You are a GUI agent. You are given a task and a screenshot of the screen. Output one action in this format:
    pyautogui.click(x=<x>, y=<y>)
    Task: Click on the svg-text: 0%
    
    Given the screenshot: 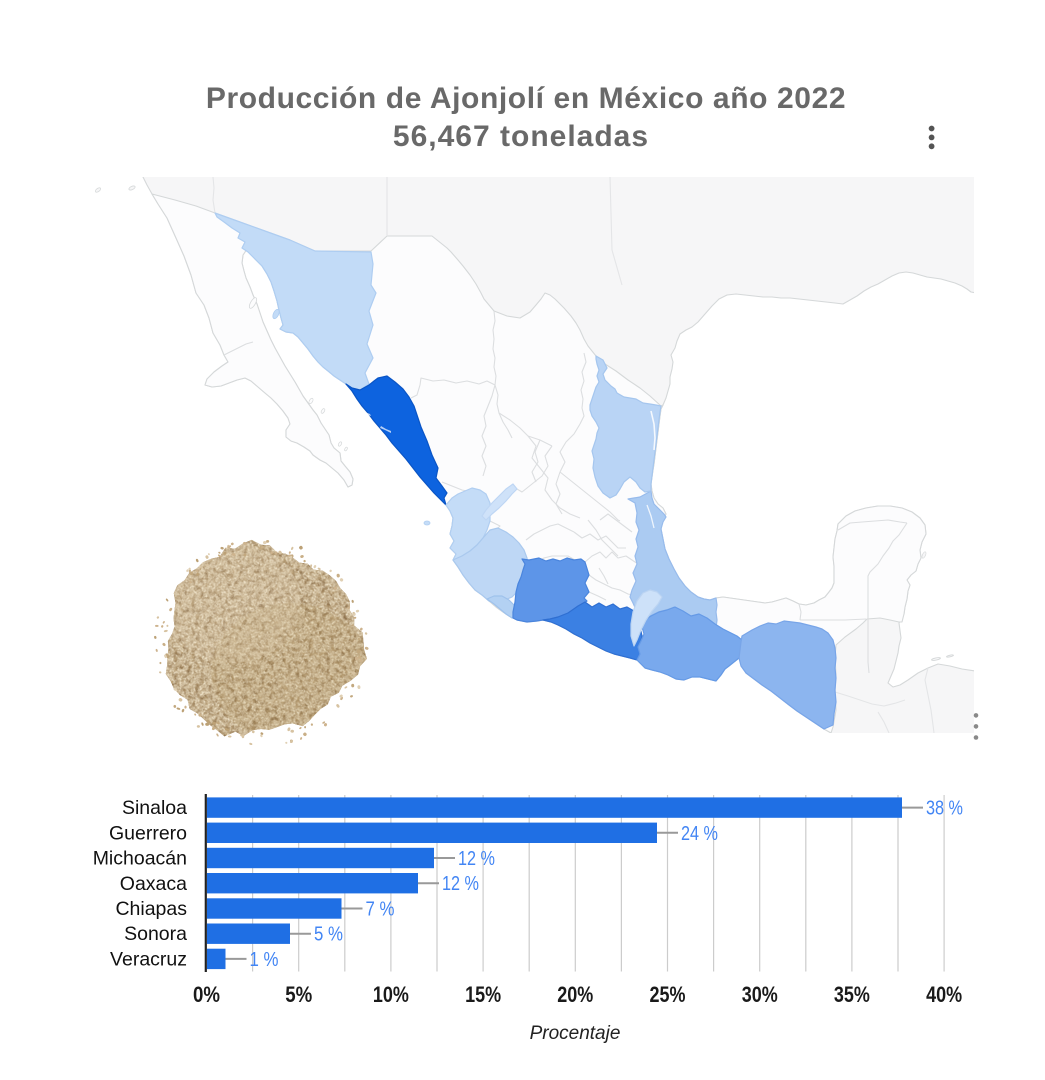 What is the action you would take?
    pyautogui.click(x=206, y=994)
    